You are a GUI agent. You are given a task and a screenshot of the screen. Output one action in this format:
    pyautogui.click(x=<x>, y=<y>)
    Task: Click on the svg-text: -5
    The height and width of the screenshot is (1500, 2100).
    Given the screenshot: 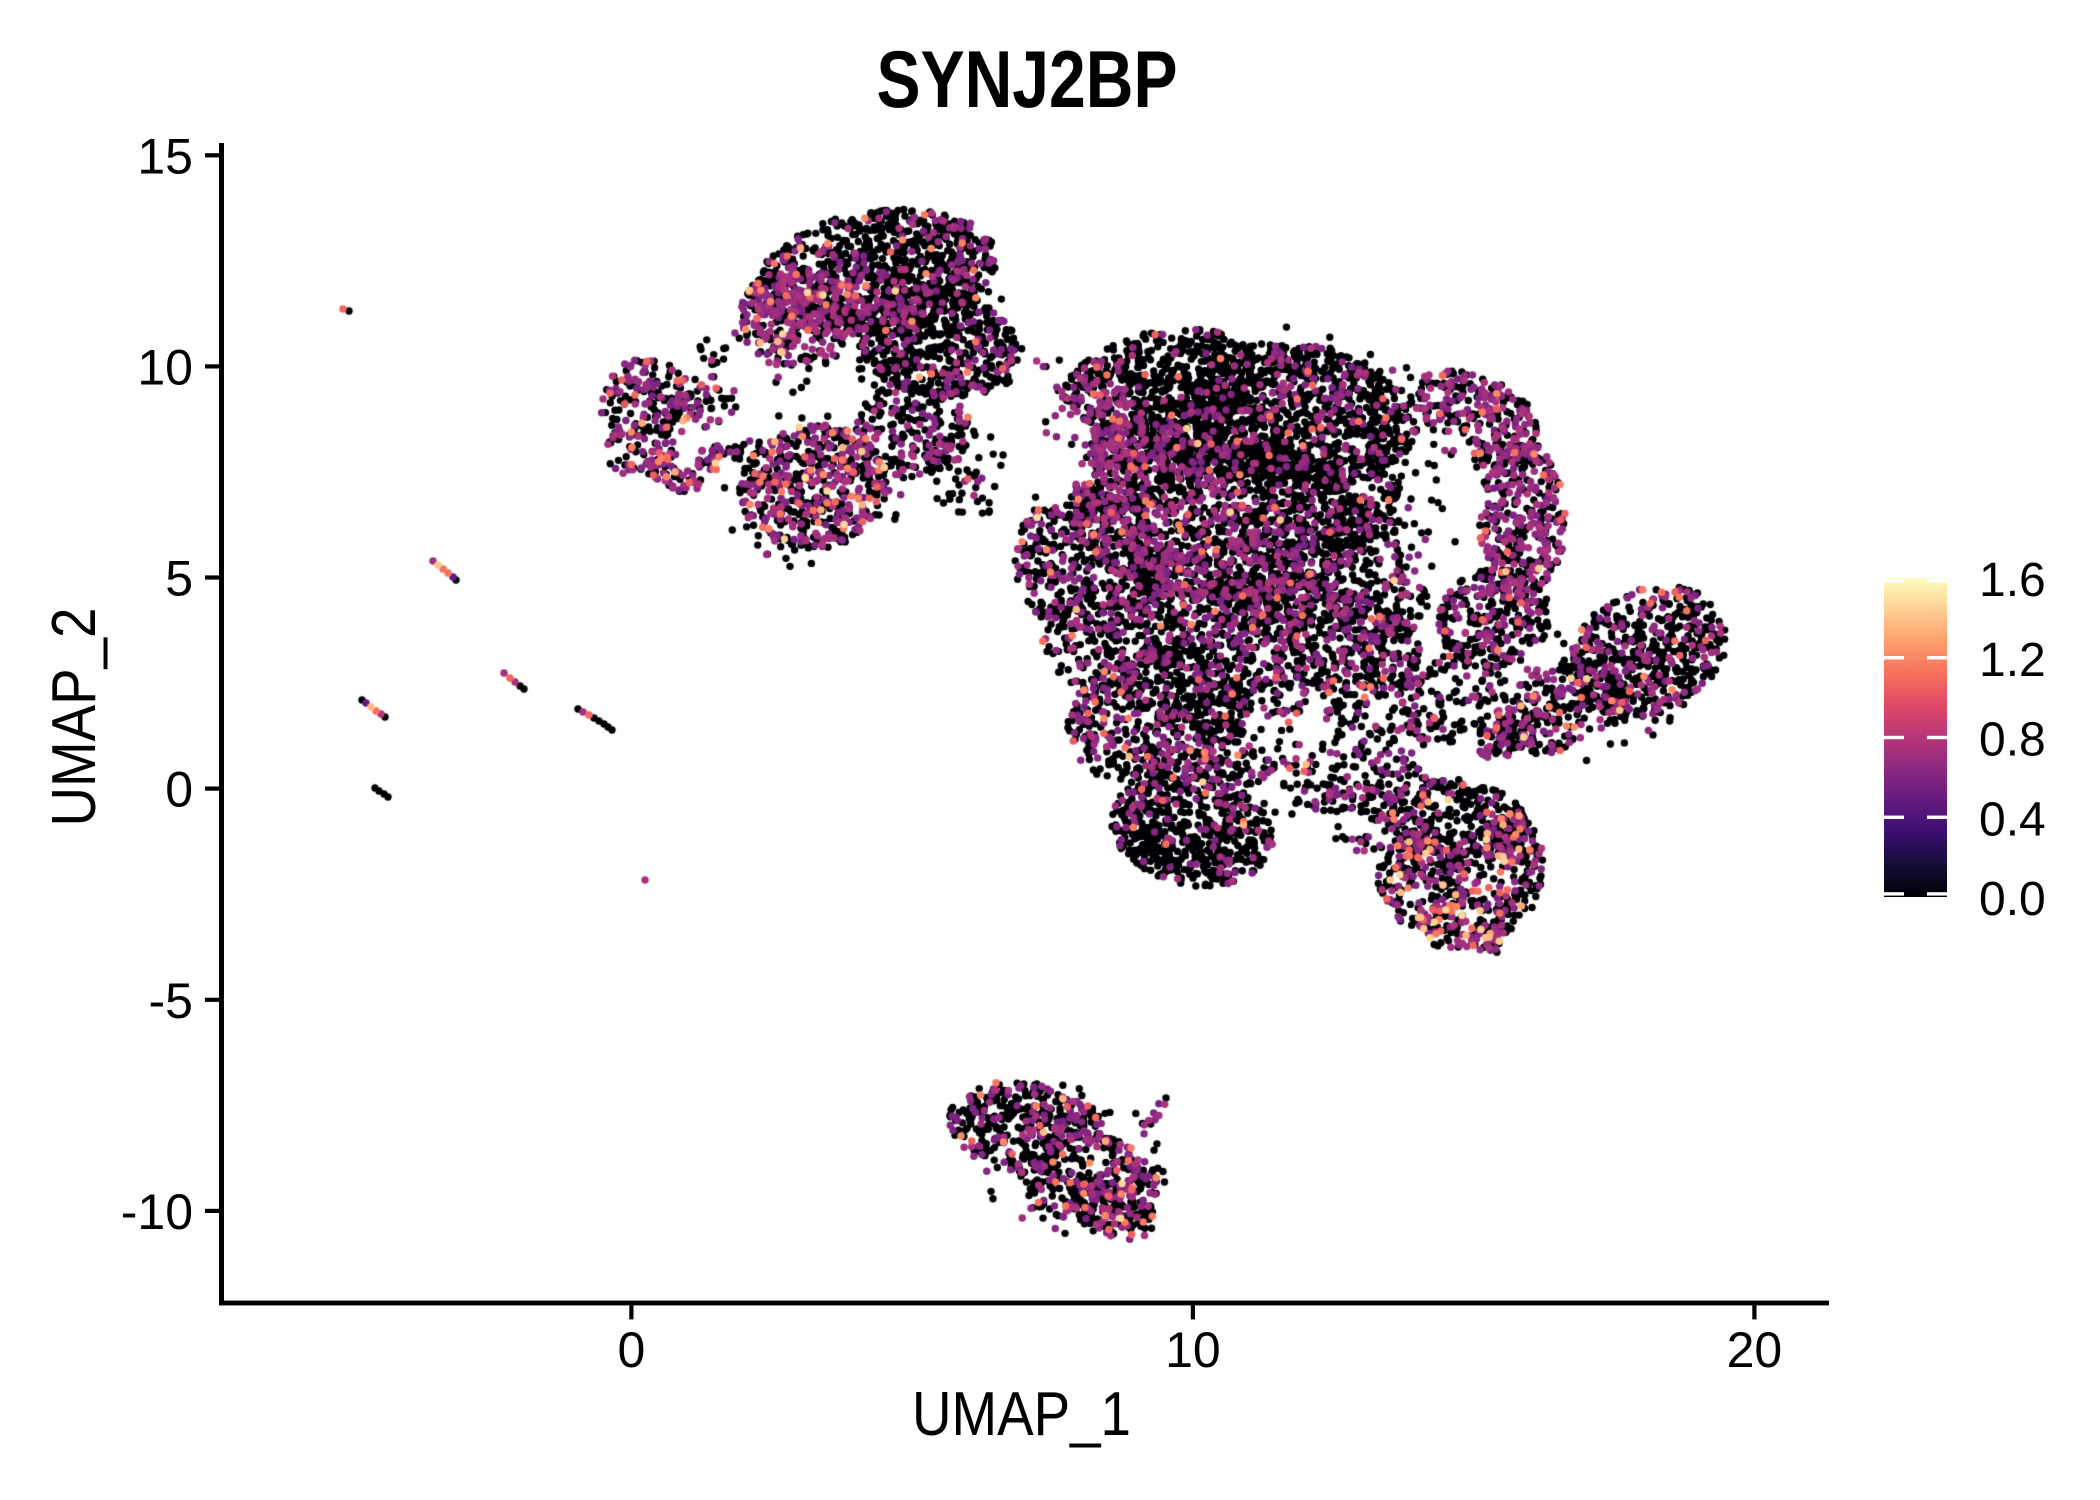 What is the action you would take?
    pyautogui.click(x=171, y=1001)
    